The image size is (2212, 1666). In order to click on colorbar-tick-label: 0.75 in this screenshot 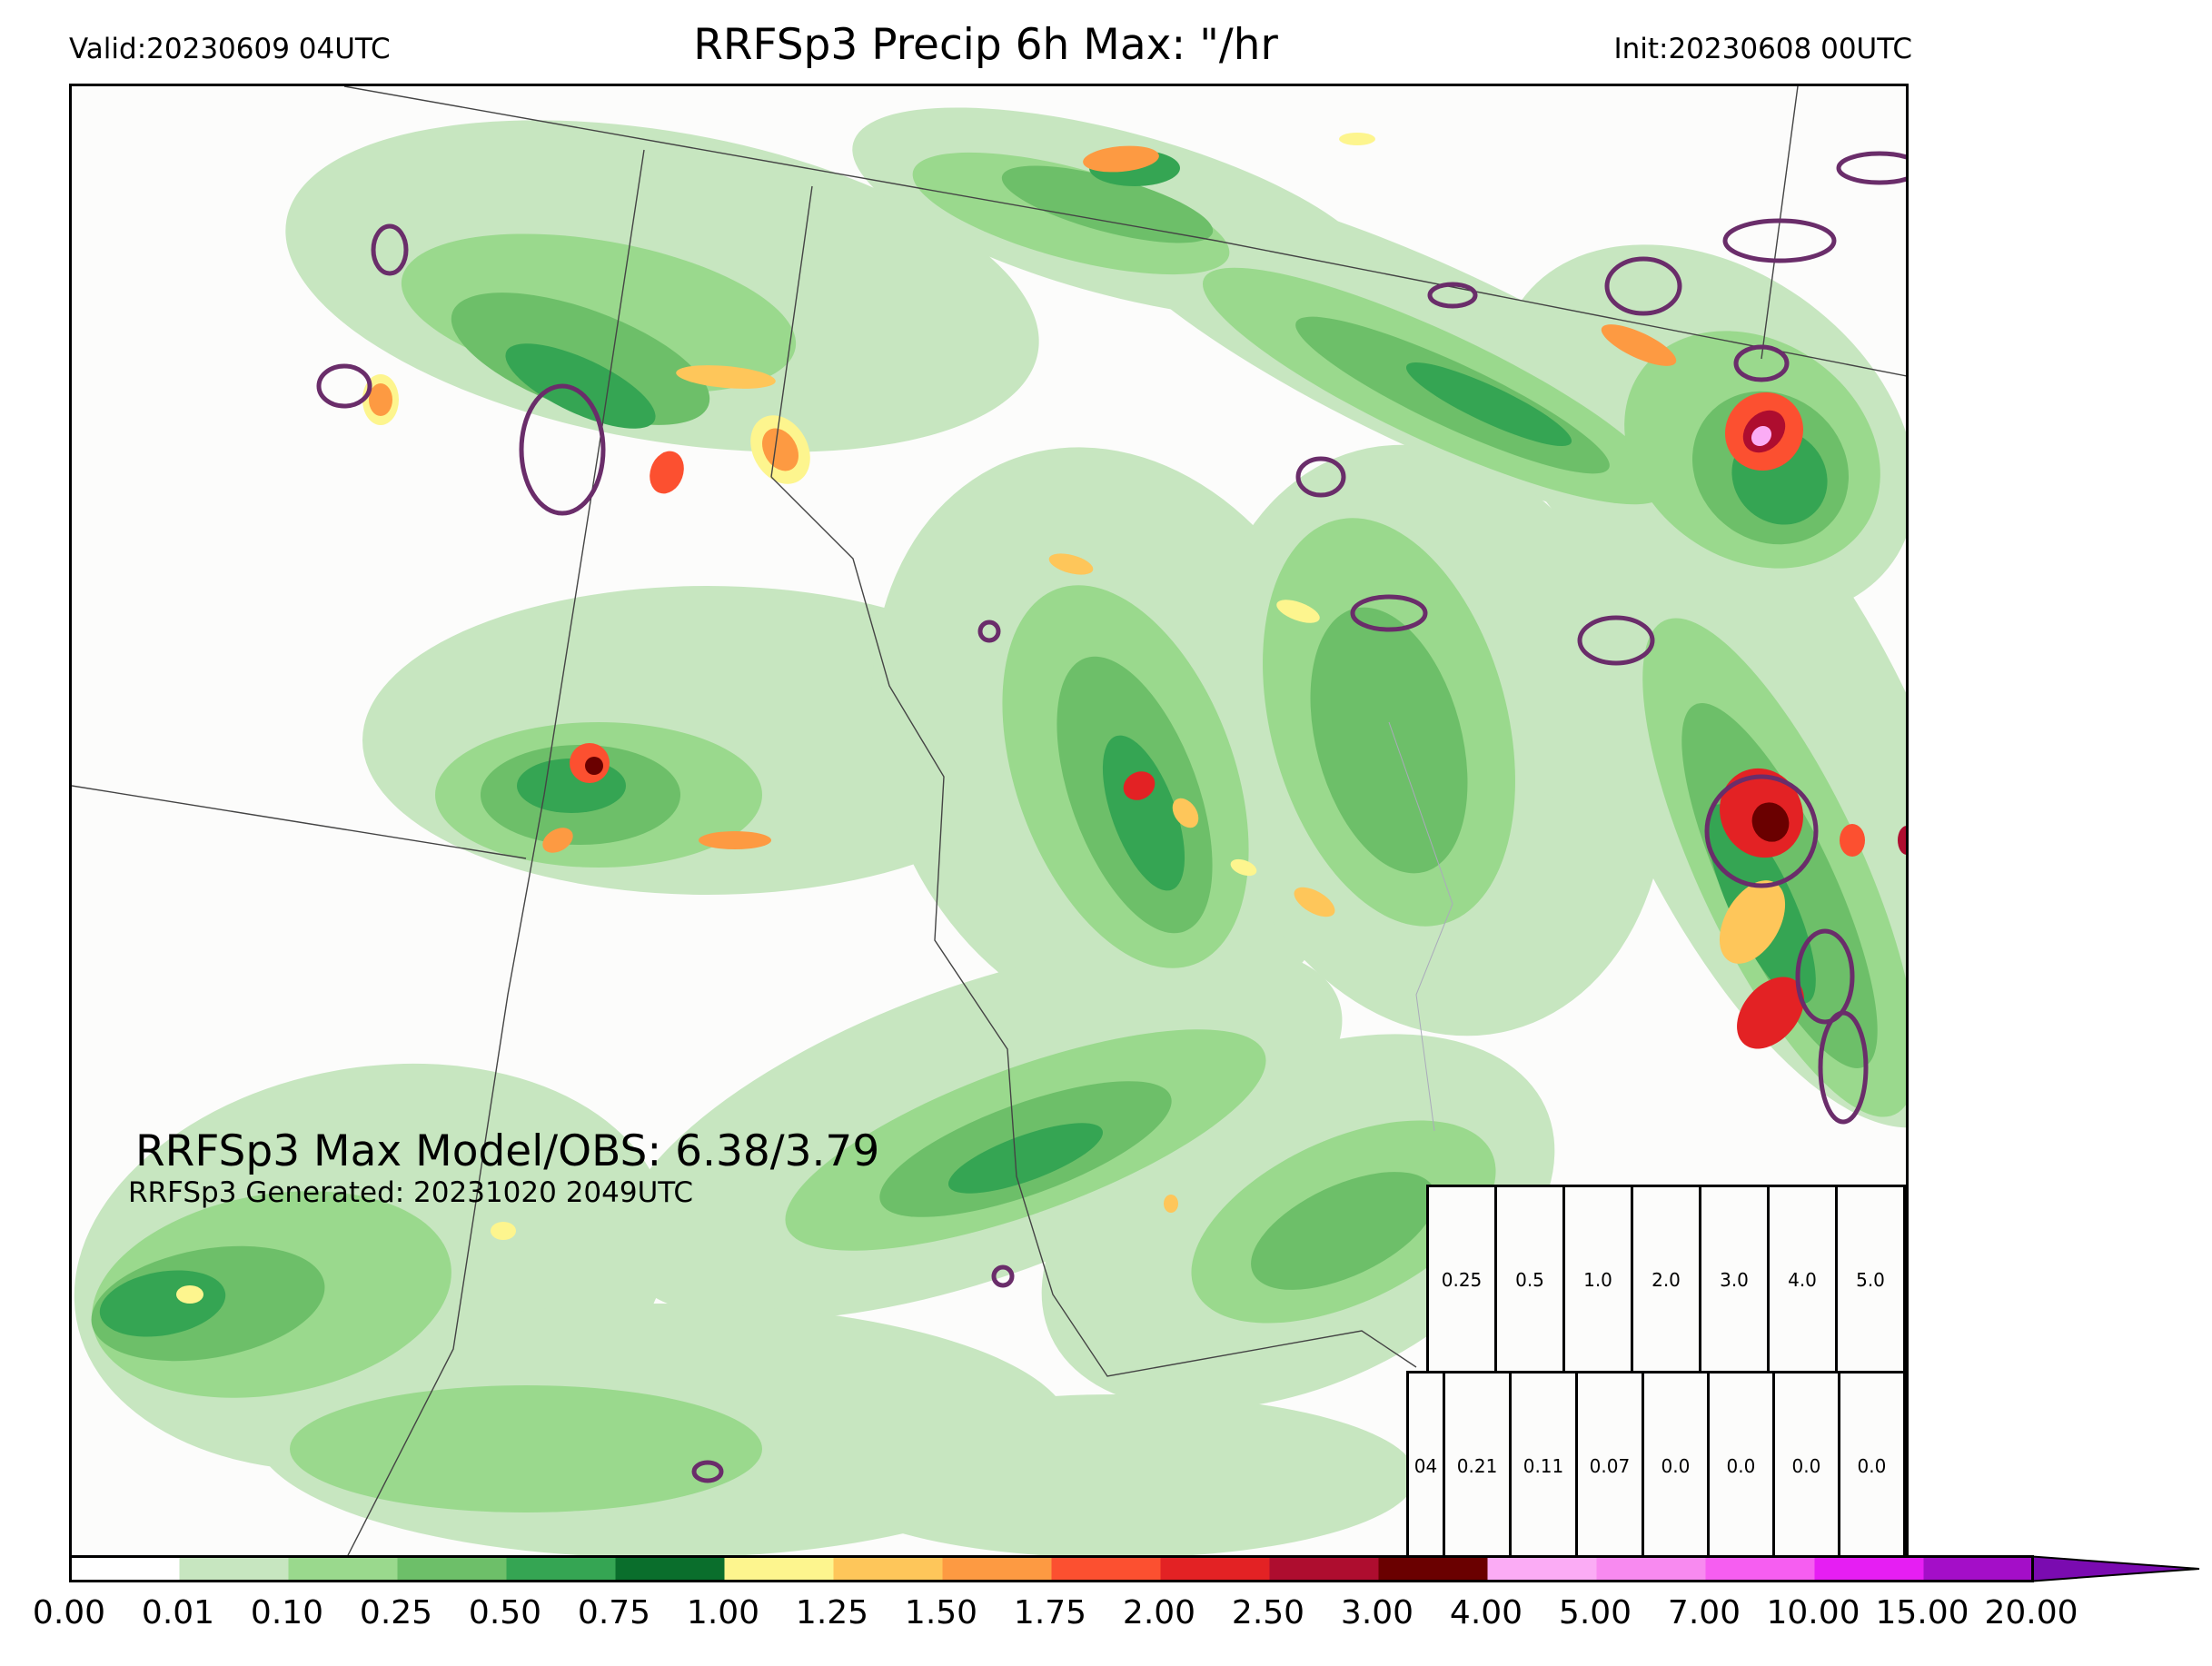, I will do `click(614, 1612)`.